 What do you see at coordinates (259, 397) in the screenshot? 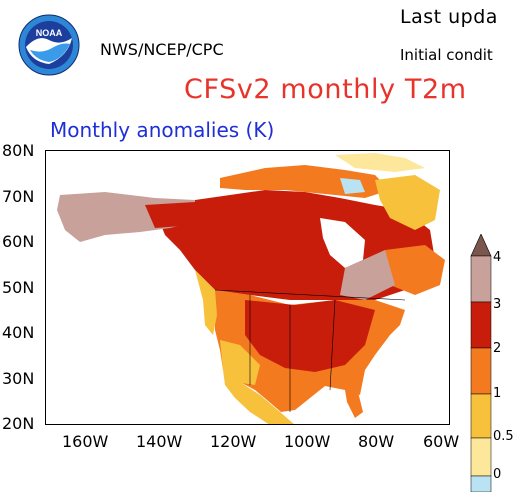
I see `land-region-mexico` at bounding box center [259, 397].